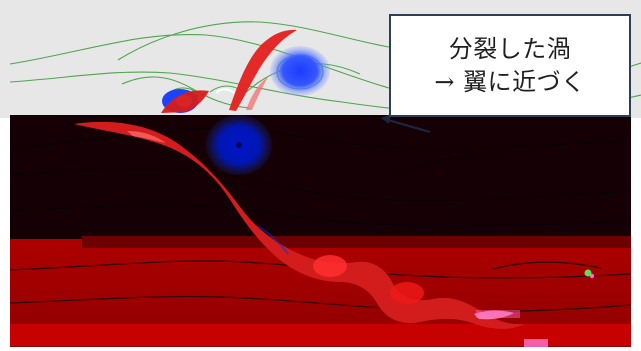 The width and height of the screenshot is (641, 351). What do you see at coordinates (245, 71) in the screenshot?
I see `upper-vortices` at bounding box center [245, 71].